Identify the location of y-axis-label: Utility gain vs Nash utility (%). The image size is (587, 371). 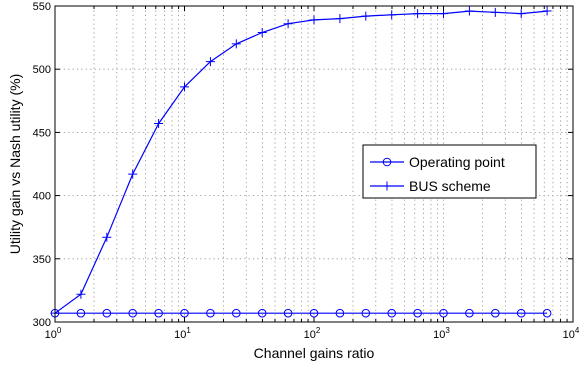
(15, 164).